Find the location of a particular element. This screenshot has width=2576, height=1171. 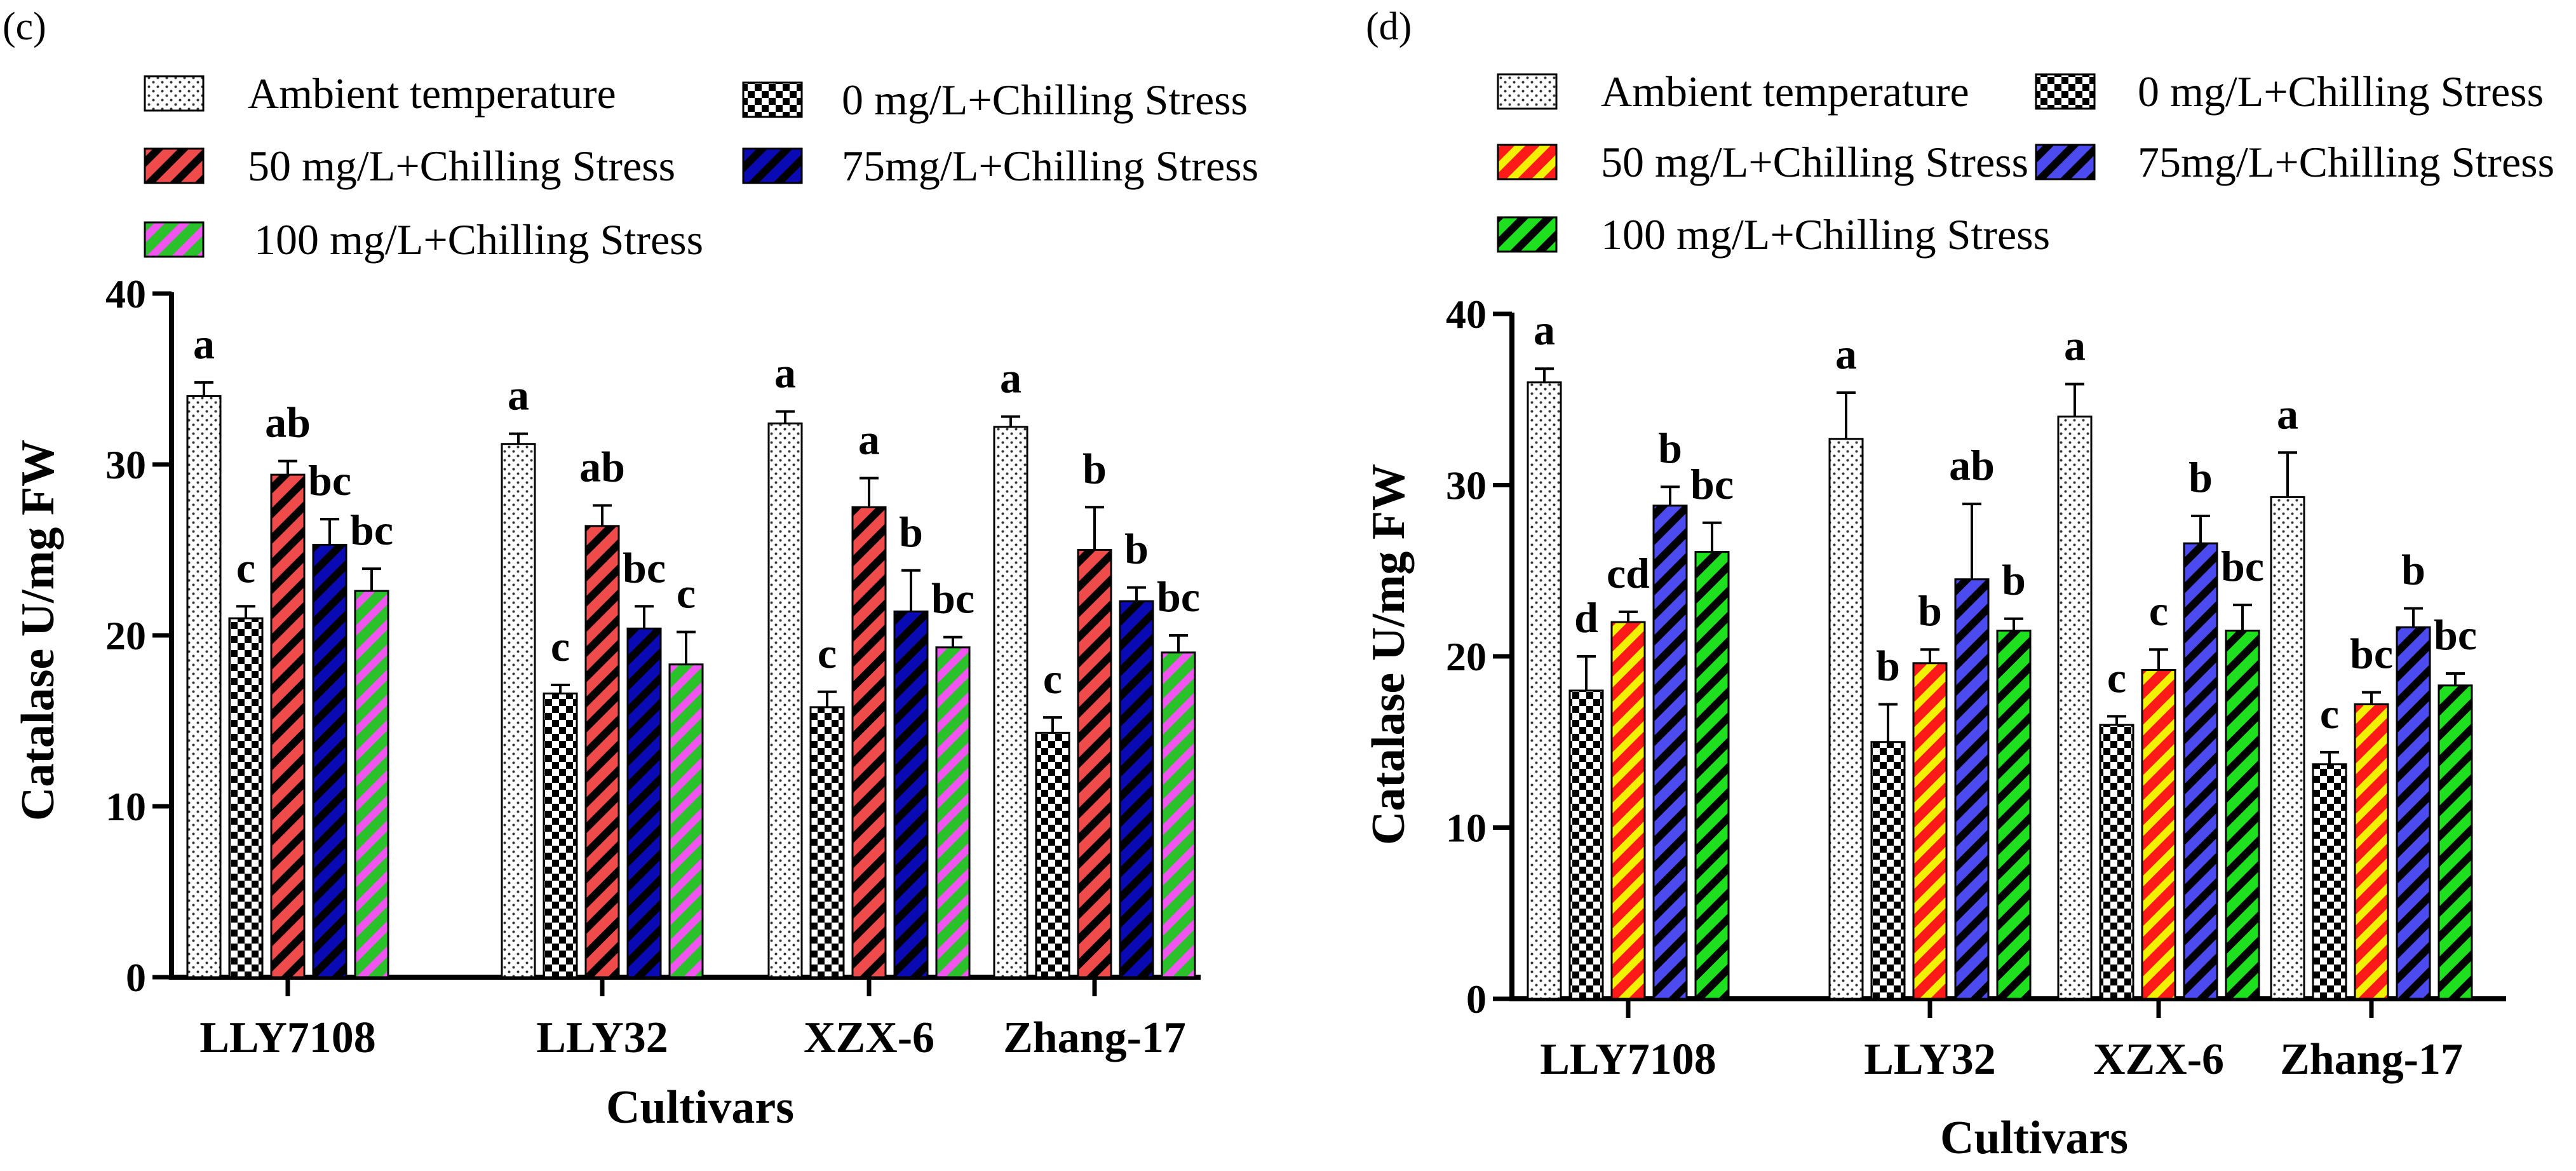

bar-0-mg-l-chilling-stress-lly7108 is located at coordinates (246, 797).